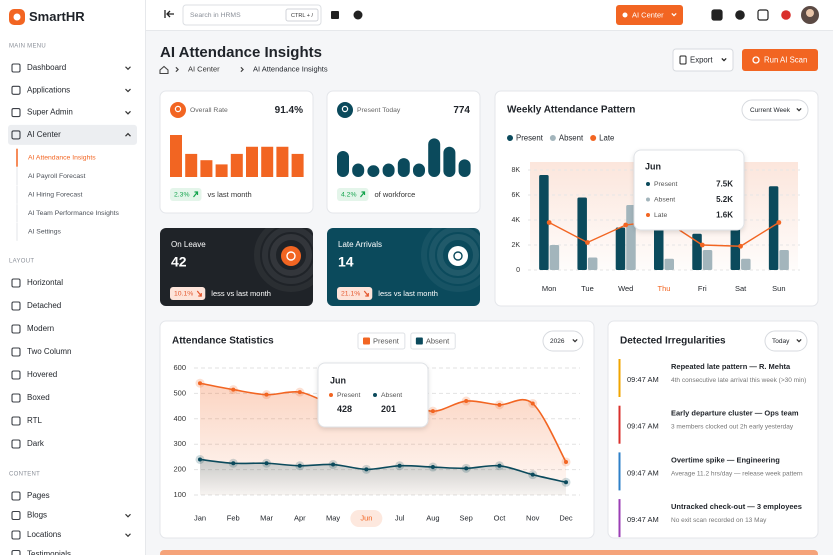  I want to click on menu-item: Applications, so click(48, 89).